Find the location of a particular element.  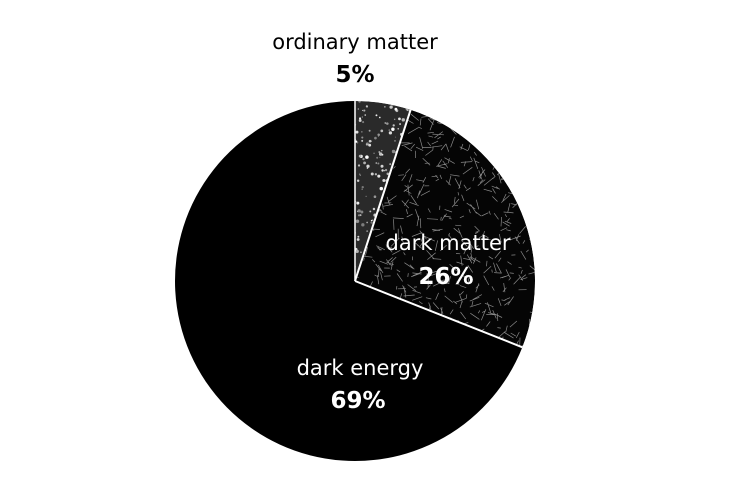

label-ordinary-matter: ordinary matter is located at coordinates (355, 42).